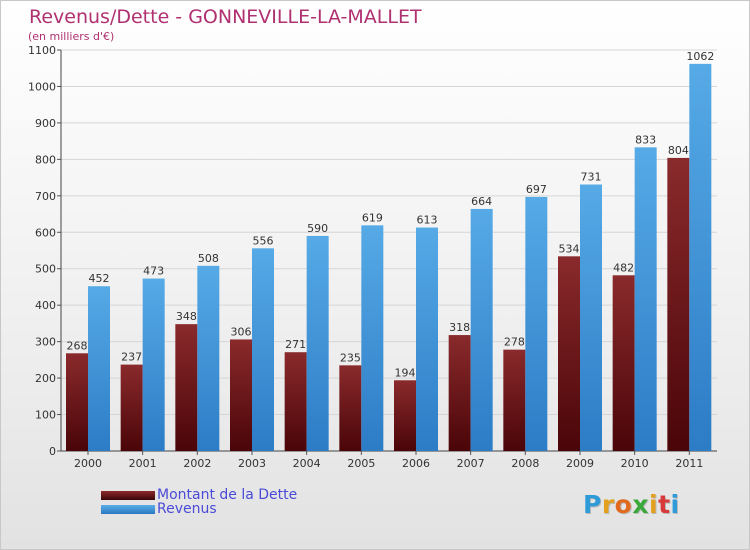 This screenshot has width=750, height=550. I want to click on x-tick-label: 2001, so click(143, 463).